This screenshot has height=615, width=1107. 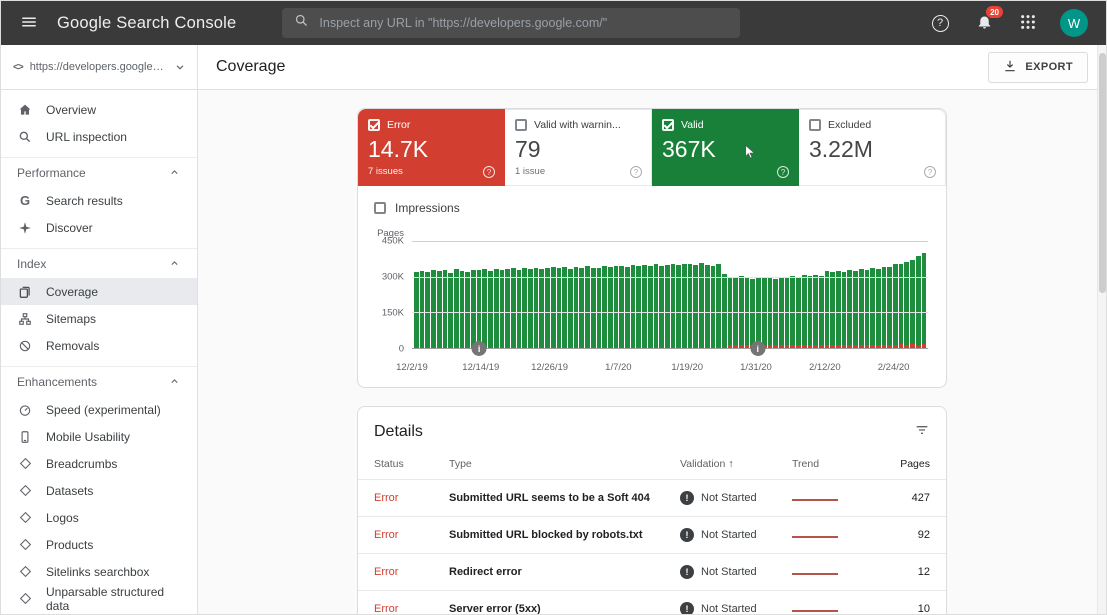 I want to click on breadcrumbs-icon, so click(x=25, y=464).